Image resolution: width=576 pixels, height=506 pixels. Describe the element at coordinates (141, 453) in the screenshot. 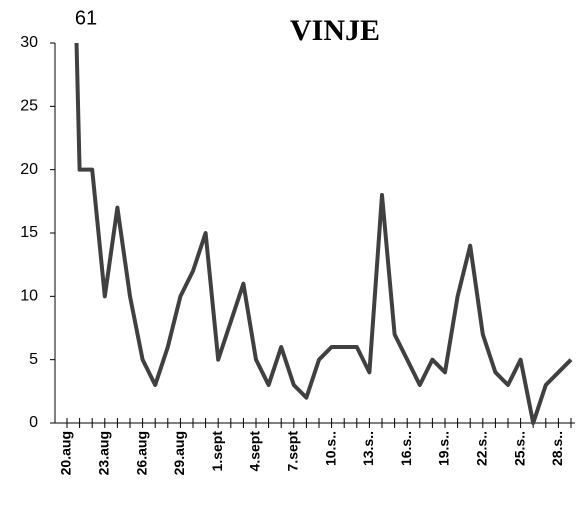

I see `x-tick-label: 26.aug` at that location.